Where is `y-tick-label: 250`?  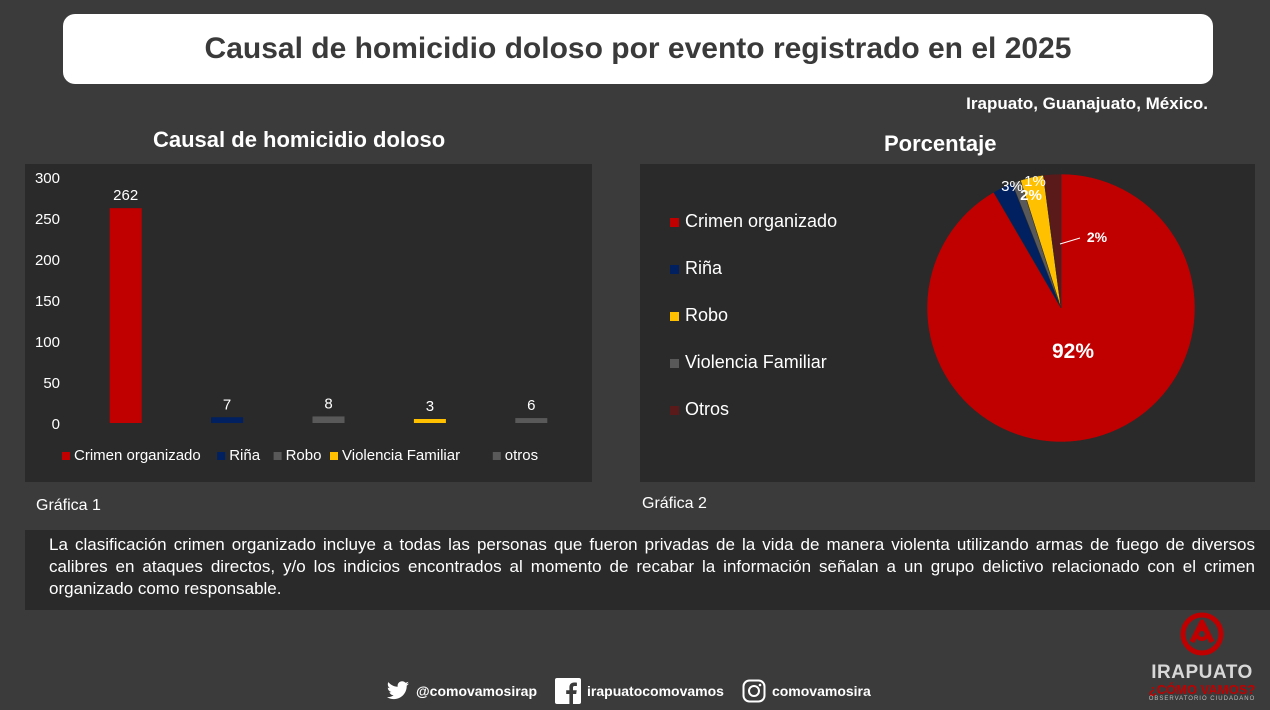 y-tick-label: 250 is located at coordinates (47, 219).